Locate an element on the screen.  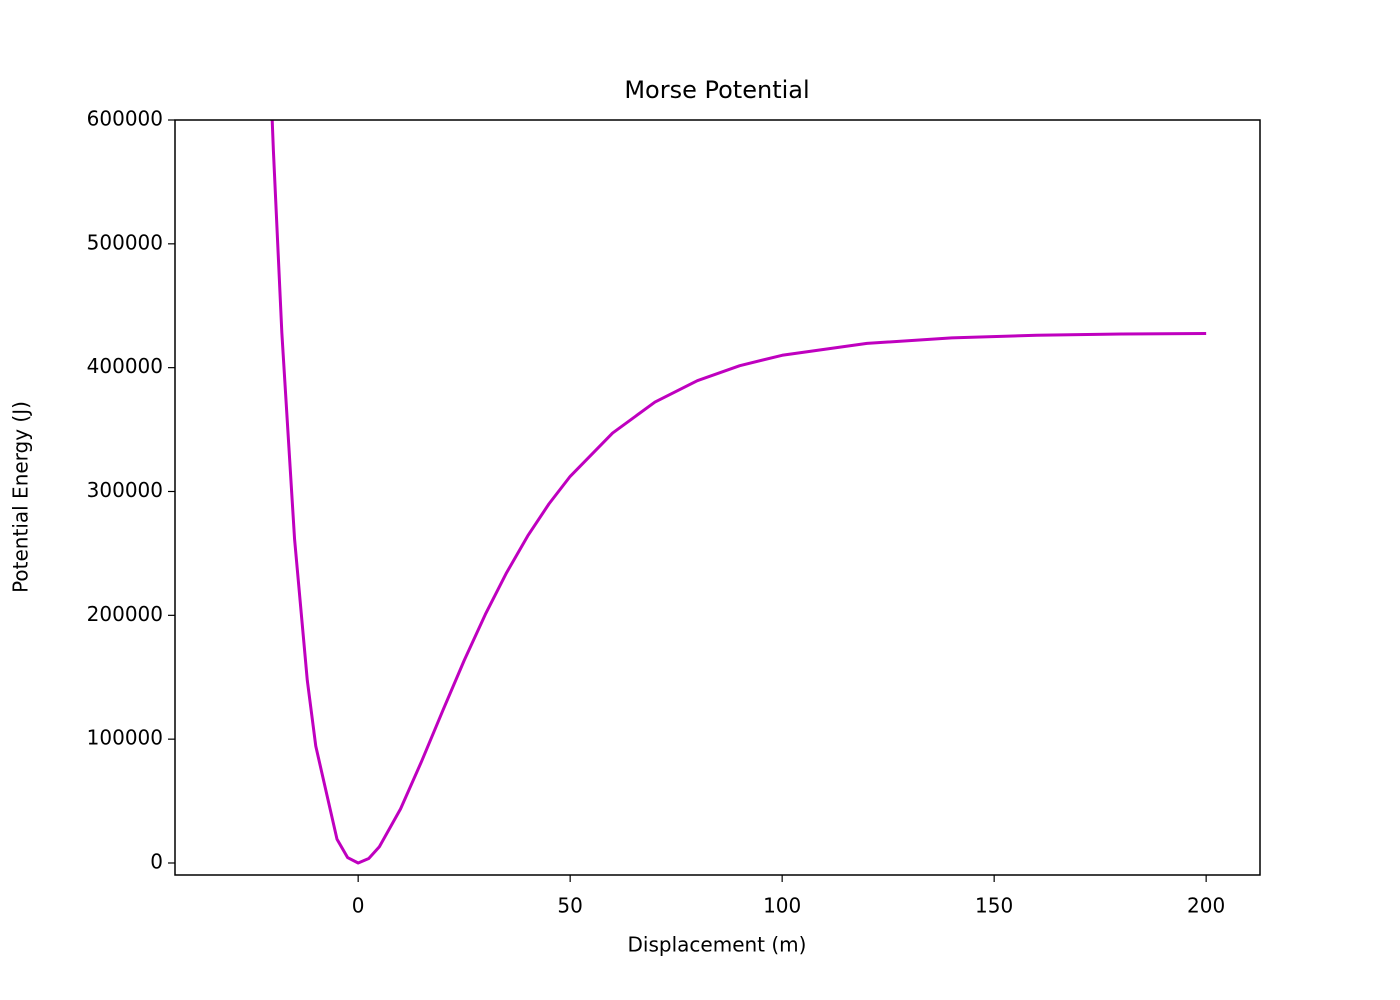
y-tick-label: 200000 is located at coordinates (125, 614).